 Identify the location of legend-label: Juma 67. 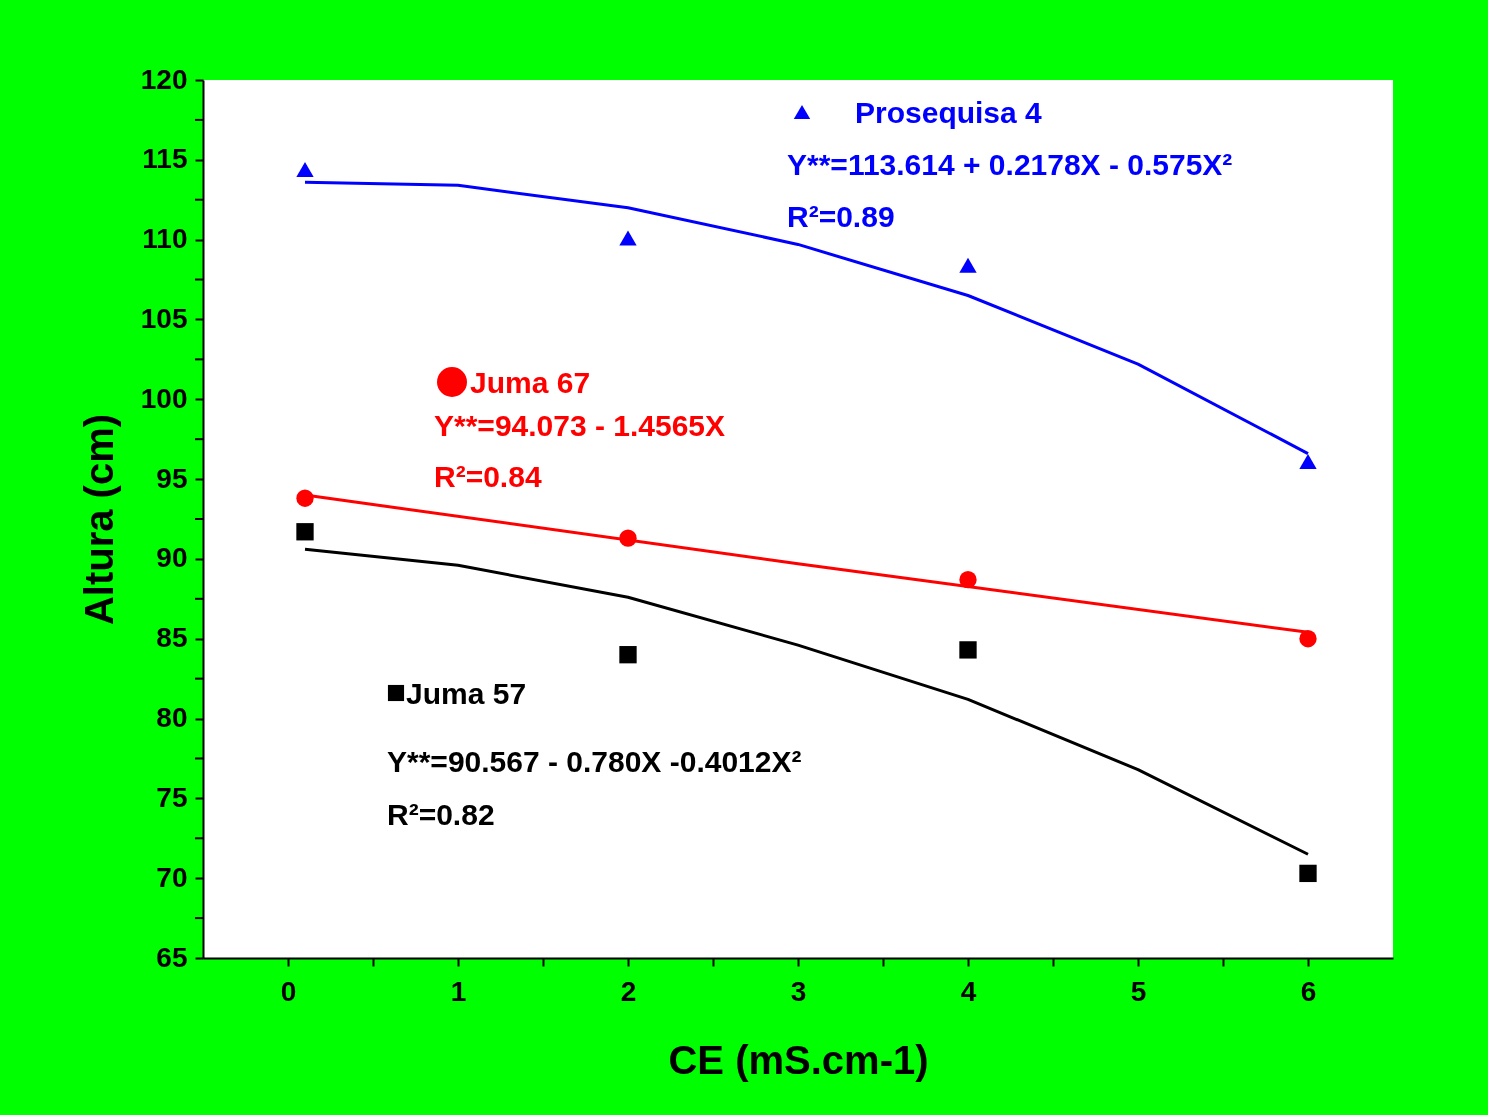
(530, 382).